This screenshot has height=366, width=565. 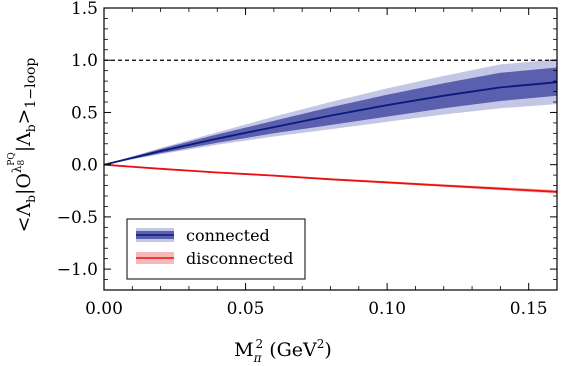 I want to click on legend-label-disconnected: disconnected, so click(x=239, y=258).